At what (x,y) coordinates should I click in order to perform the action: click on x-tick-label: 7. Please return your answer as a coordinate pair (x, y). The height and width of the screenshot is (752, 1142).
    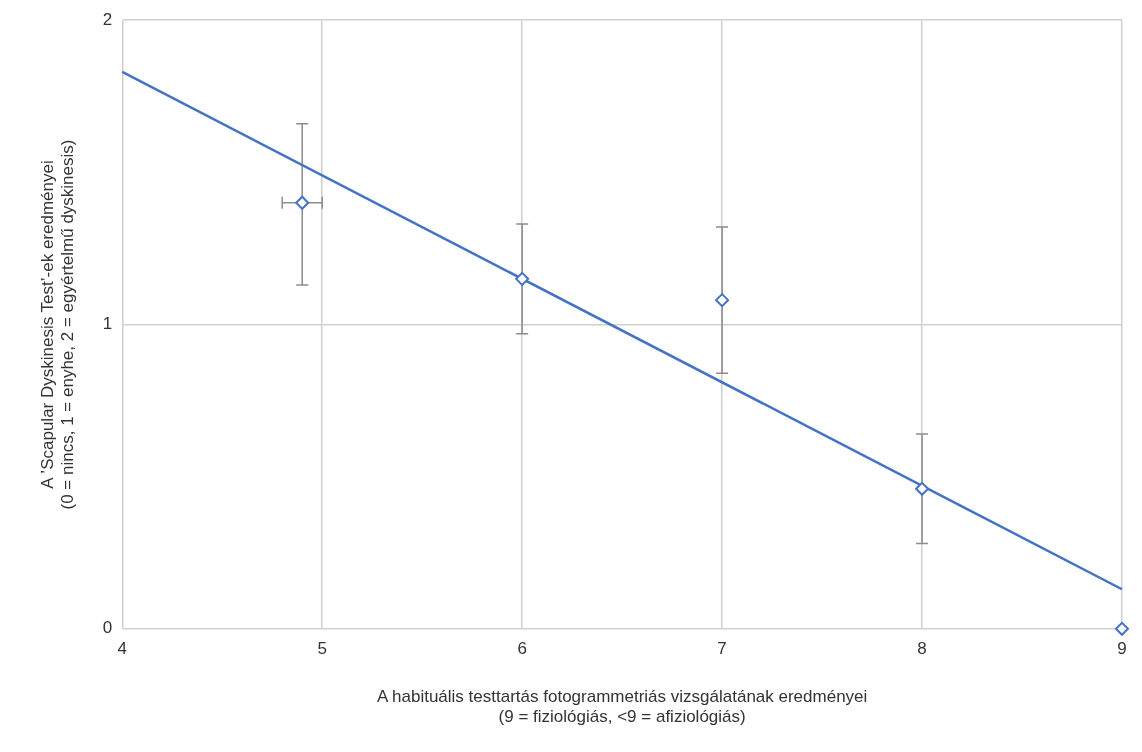
    Looking at the image, I should click on (722, 648).